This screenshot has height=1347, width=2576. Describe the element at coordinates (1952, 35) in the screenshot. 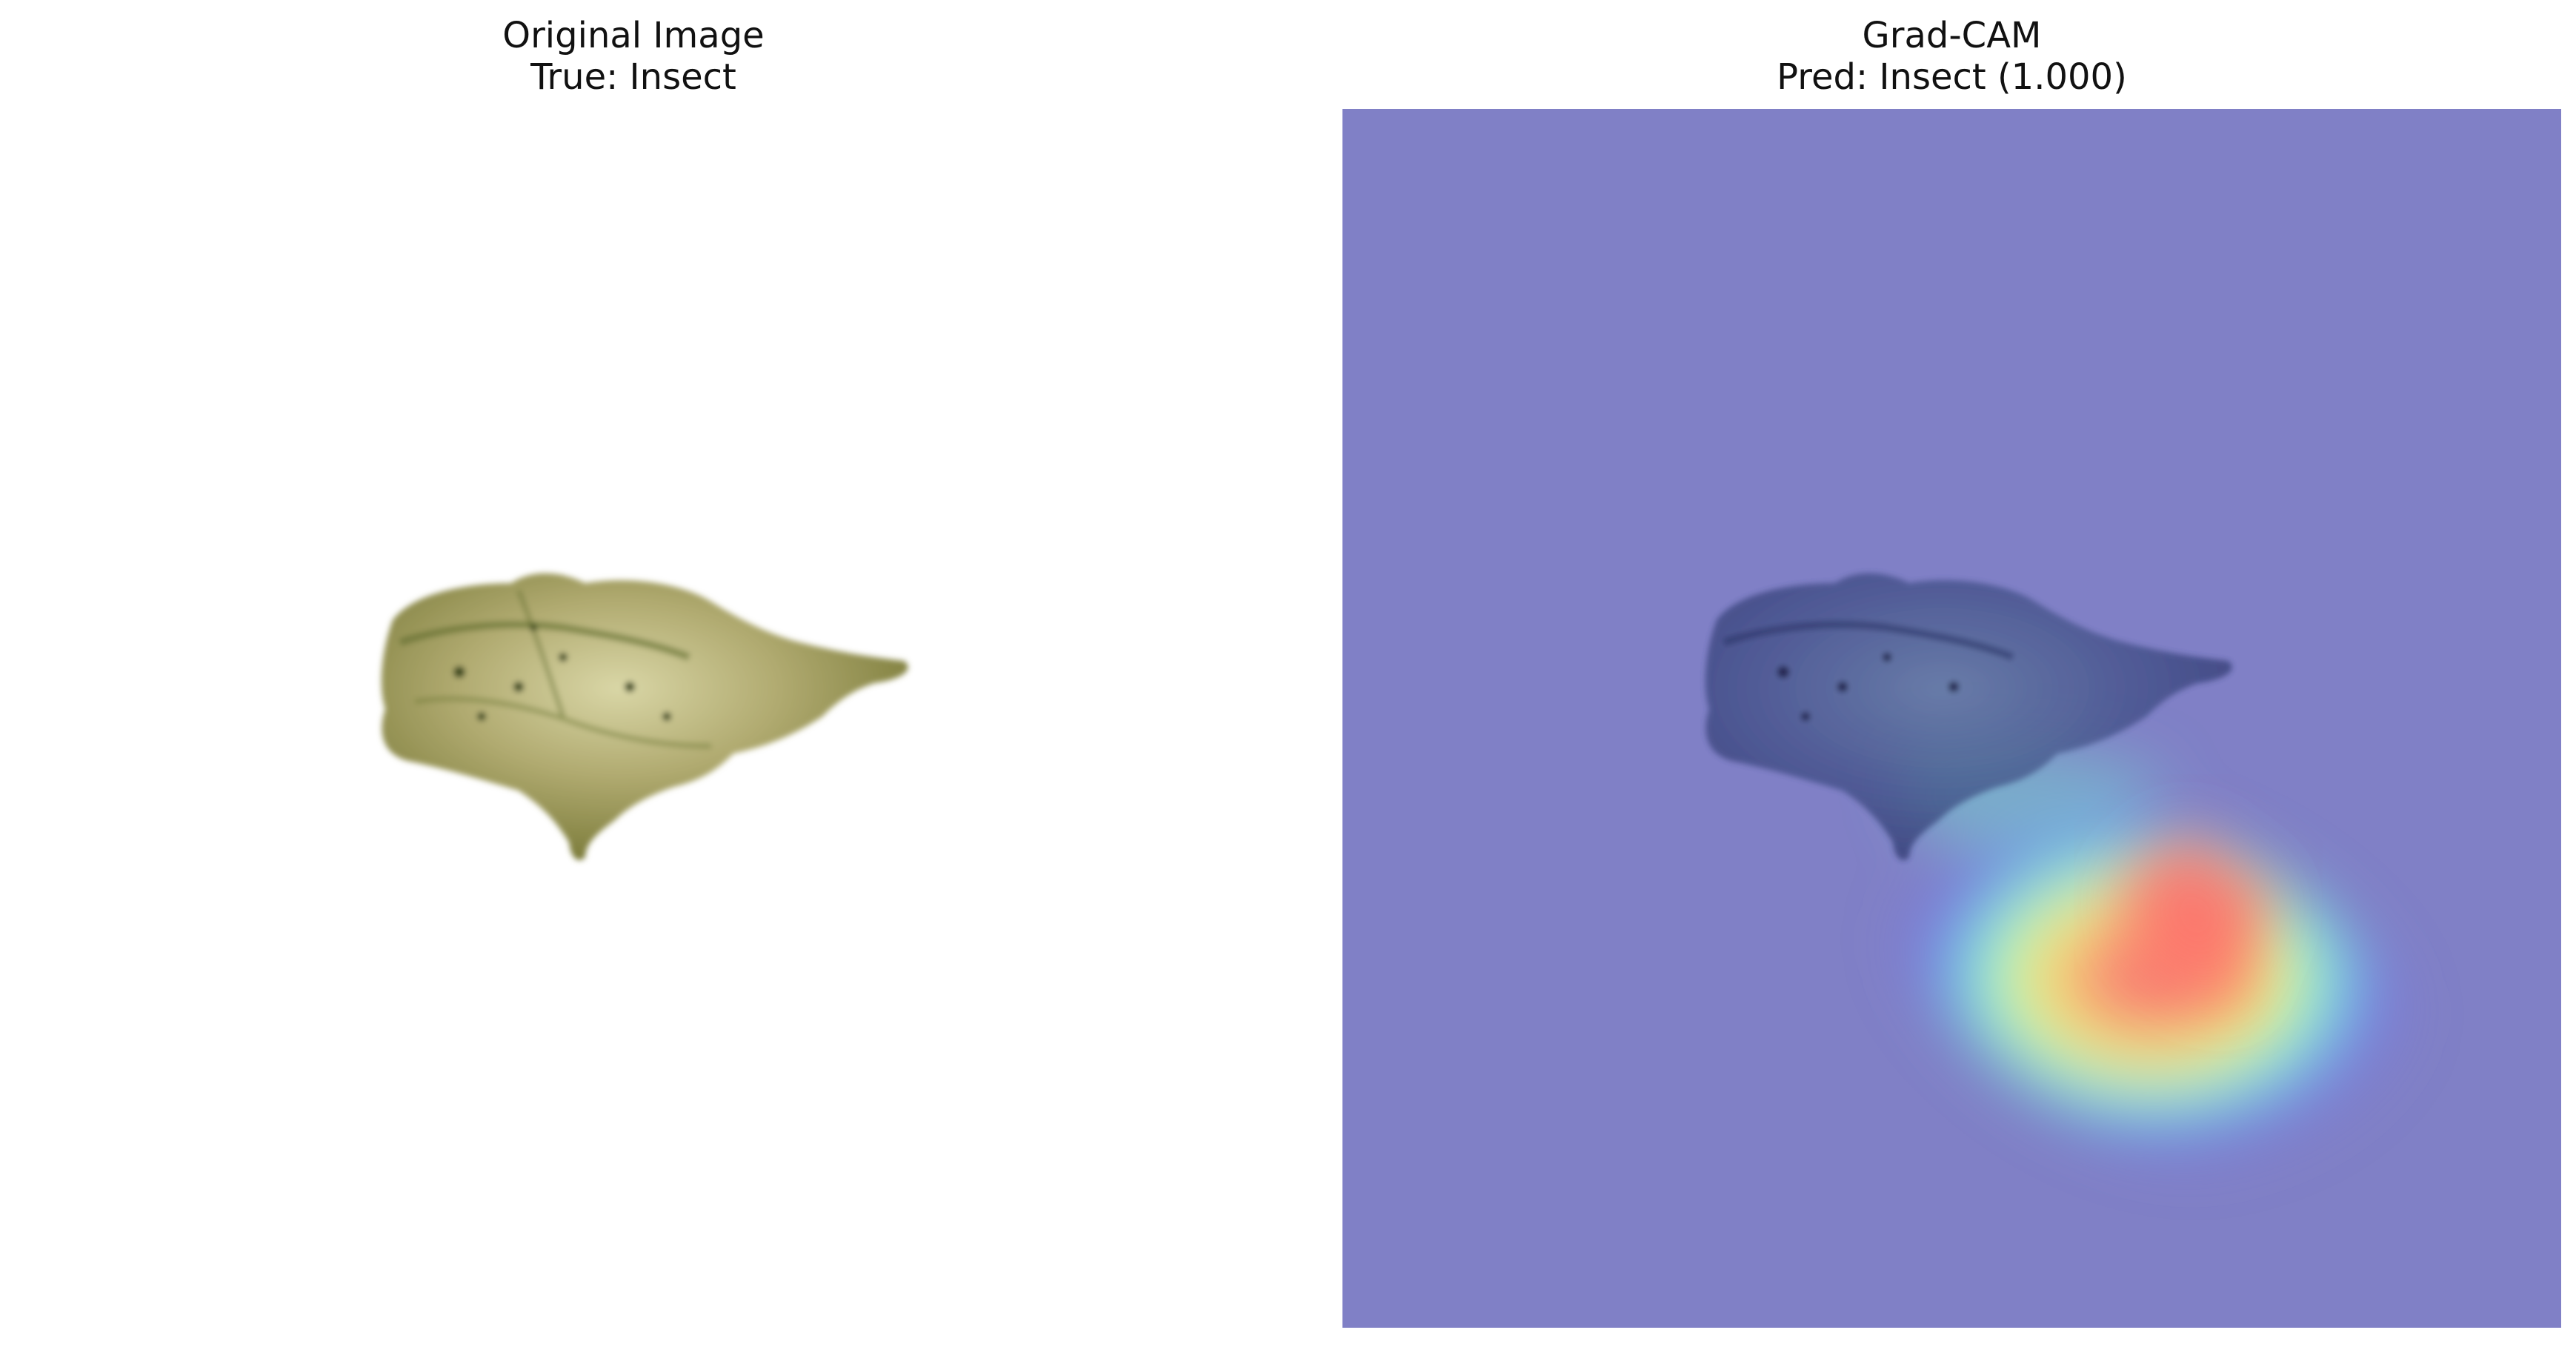

I see `right-title-line1: Grad-CAM` at that location.